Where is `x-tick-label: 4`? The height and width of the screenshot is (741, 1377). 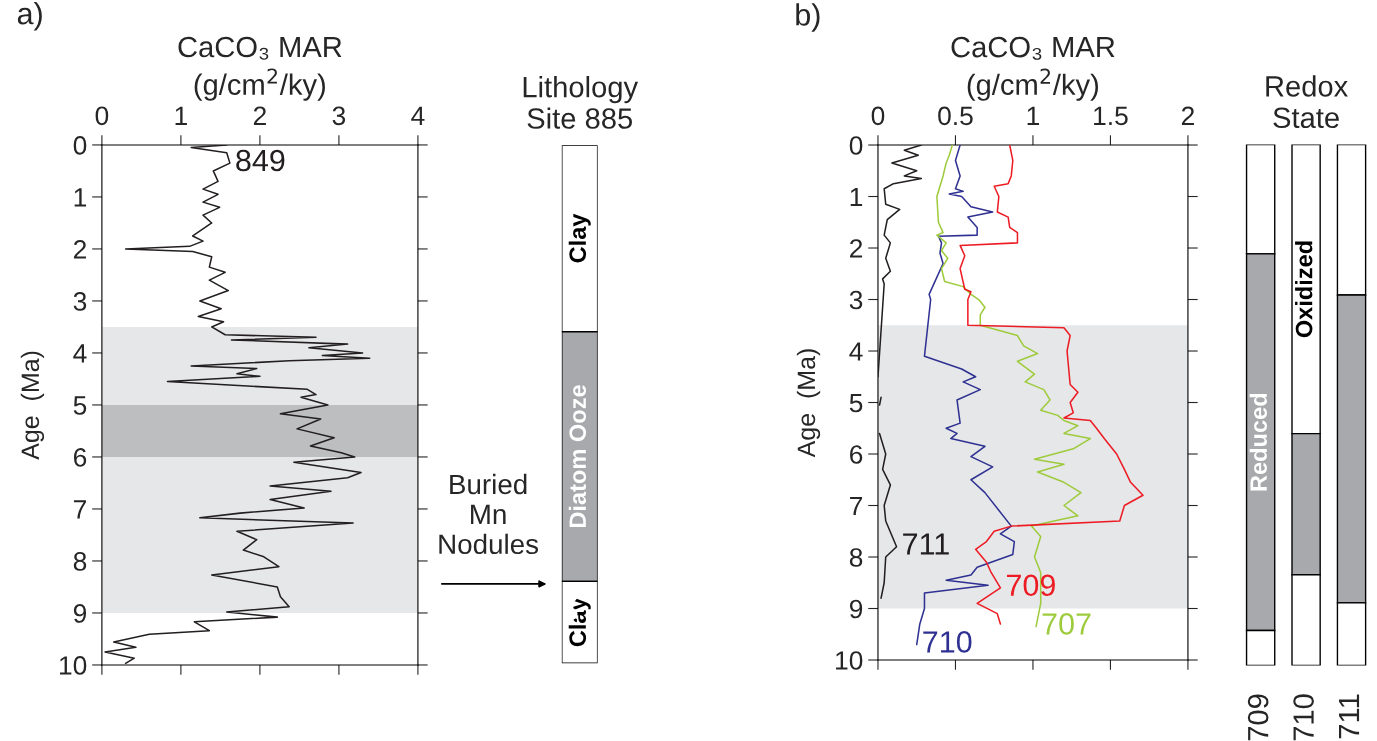
x-tick-label: 4 is located at coordinates (418, 115).